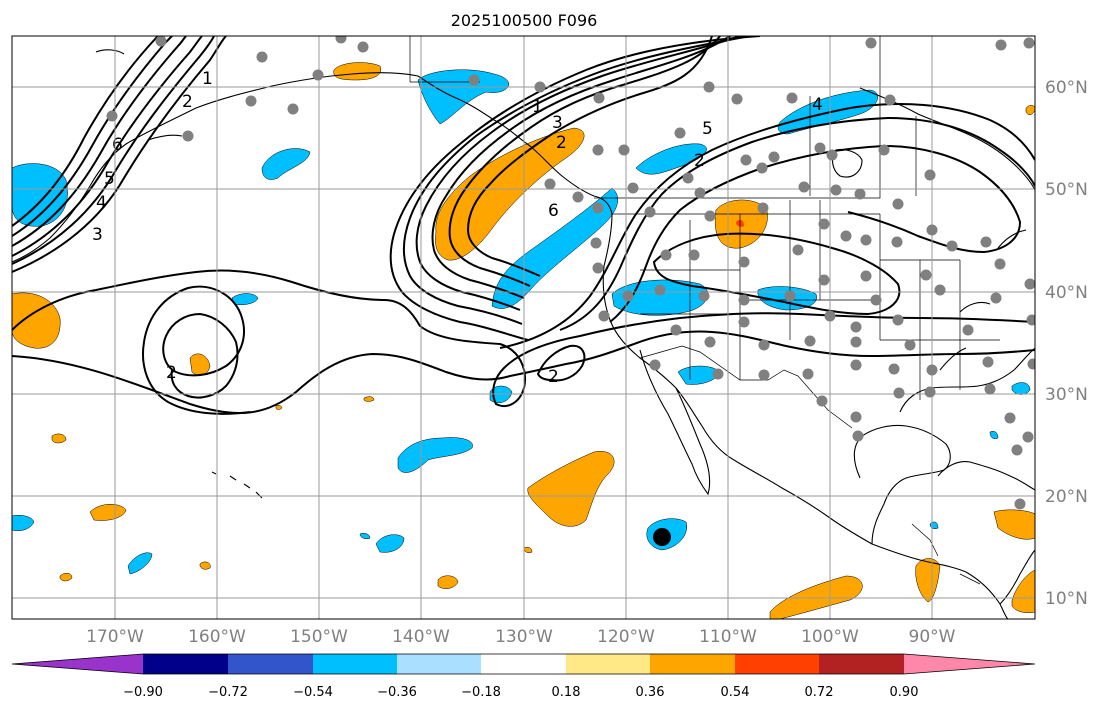 The width and height of the screenshot is (1105, 712). I want to click on contour-label: 4, so click(101, 203).